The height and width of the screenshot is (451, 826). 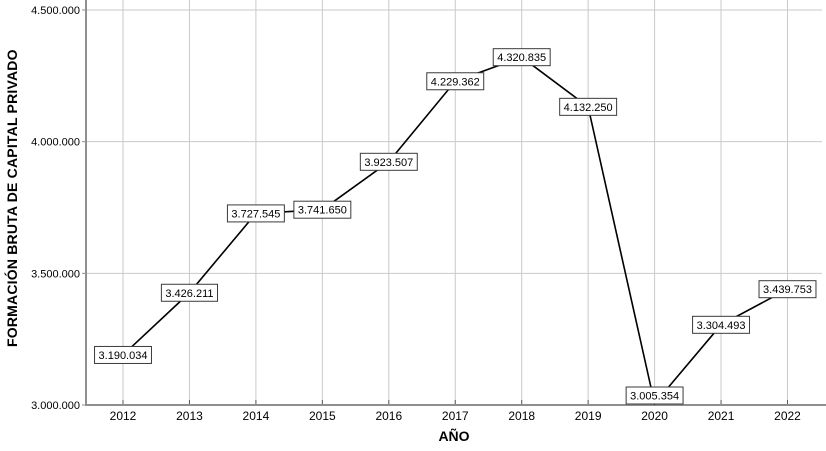 What do you see at coordinates (454, 436) in the screenshot?
I see `x-axis-title: AÑO` at bounding box center [454, 436].